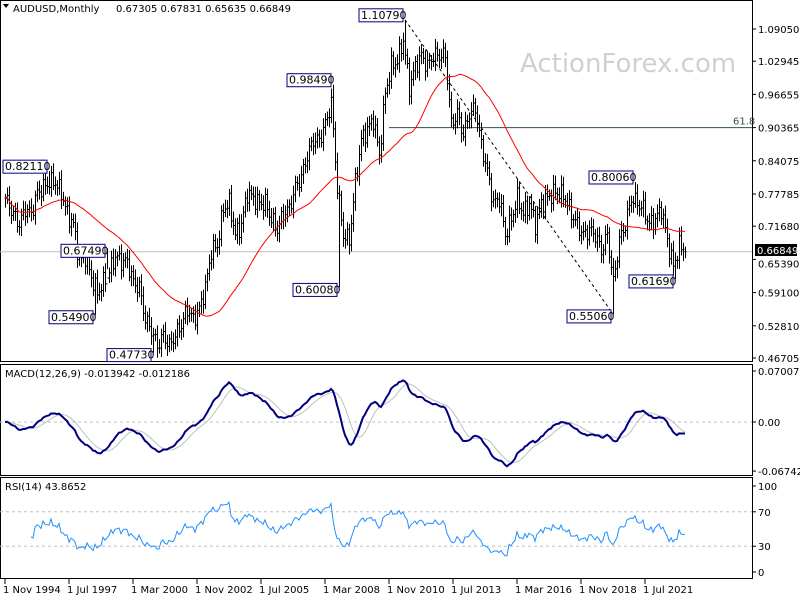 Image resolution: width=800 pixels, height=600 pixels. Describe the element at coordinates (778, 30) in the screenshot. I see `price-tick-label: 1.09050` at that location.